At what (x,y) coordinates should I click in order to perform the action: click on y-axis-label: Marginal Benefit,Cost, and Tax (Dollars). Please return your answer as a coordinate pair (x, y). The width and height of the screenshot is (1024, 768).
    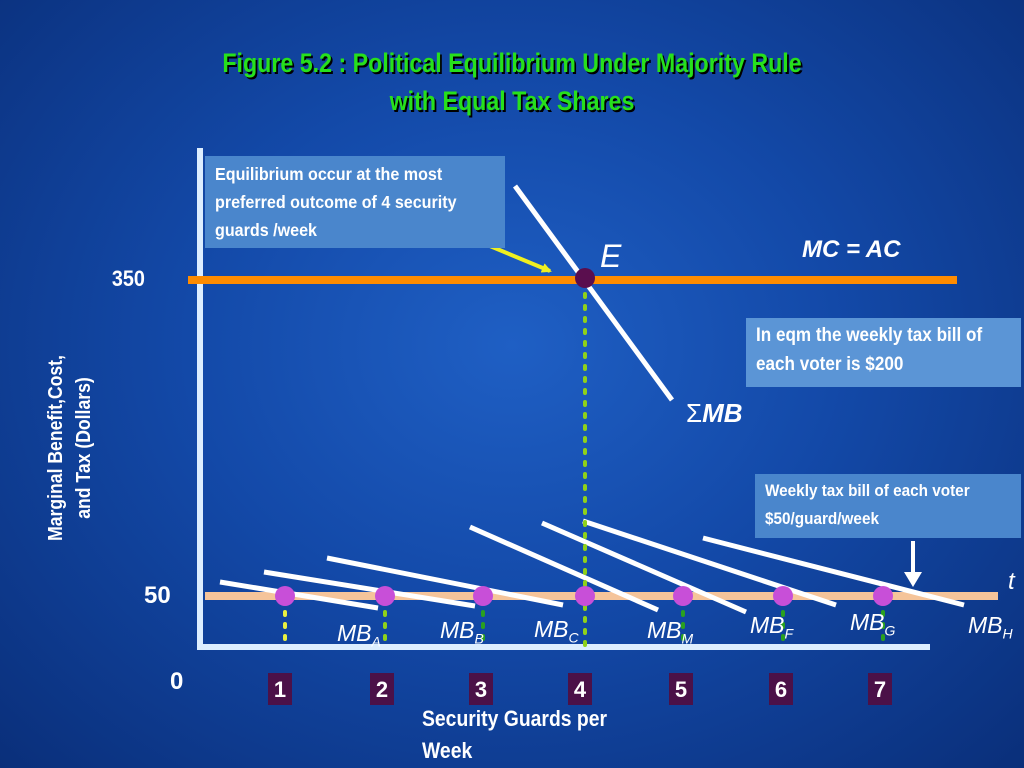
    Looking at the image, I should click on (70, 448).